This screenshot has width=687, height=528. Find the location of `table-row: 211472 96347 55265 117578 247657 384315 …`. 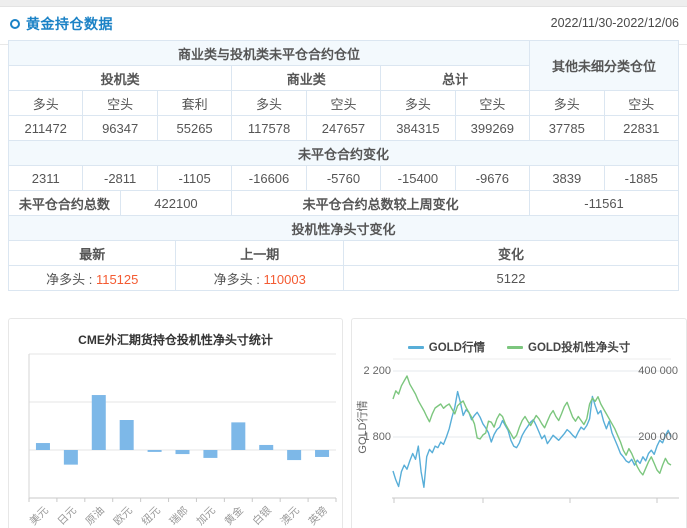

table-row: 211472 96347 55265 117578 247657 384315 … is located at coordinates (343, 128).